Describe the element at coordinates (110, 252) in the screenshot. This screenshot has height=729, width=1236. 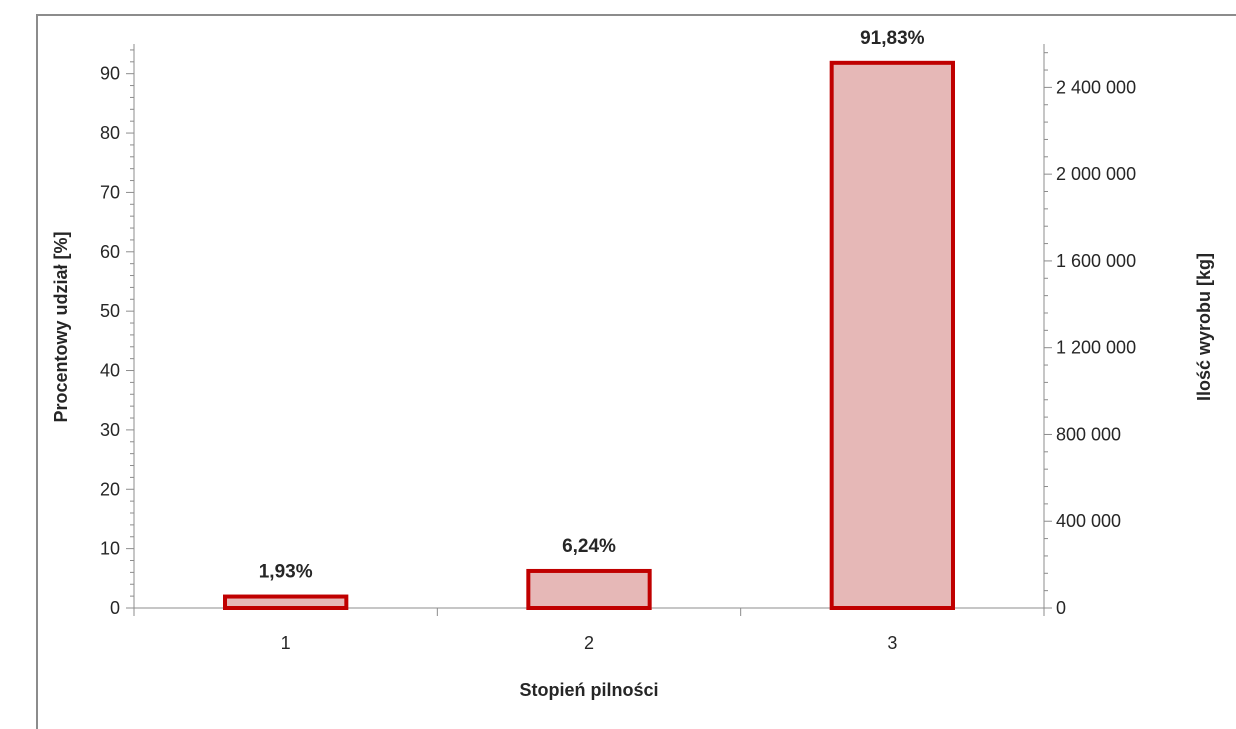
I see `left-tick-label: 60` at that location.